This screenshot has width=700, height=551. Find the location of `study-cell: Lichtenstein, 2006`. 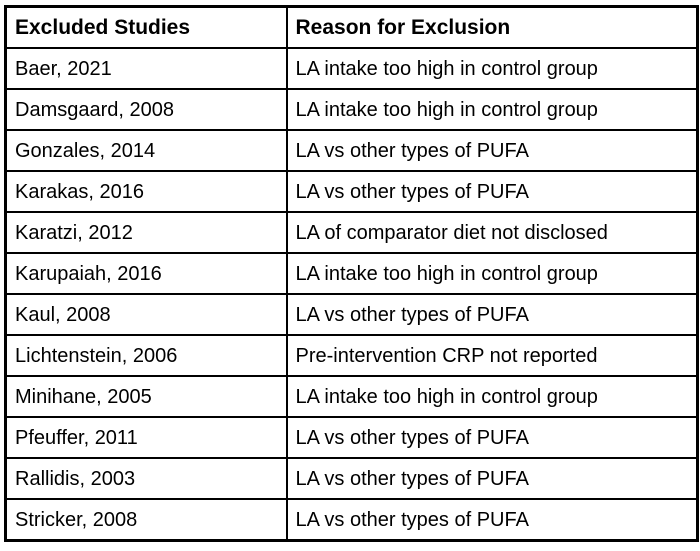

study-cell: Lichtenstein, 2006 is located at coordinates (146, 355).